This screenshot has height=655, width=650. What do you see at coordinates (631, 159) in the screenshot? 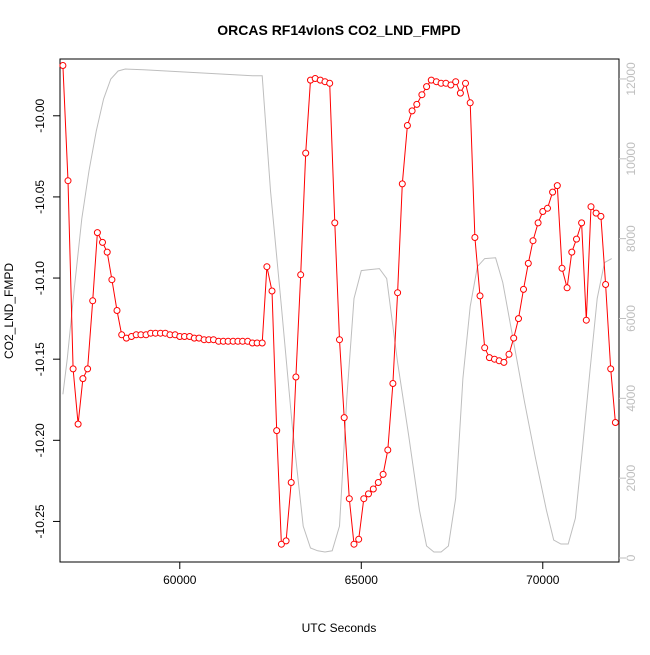
I see `y2-tick-label: 10000` at bounding box center [631, 159].